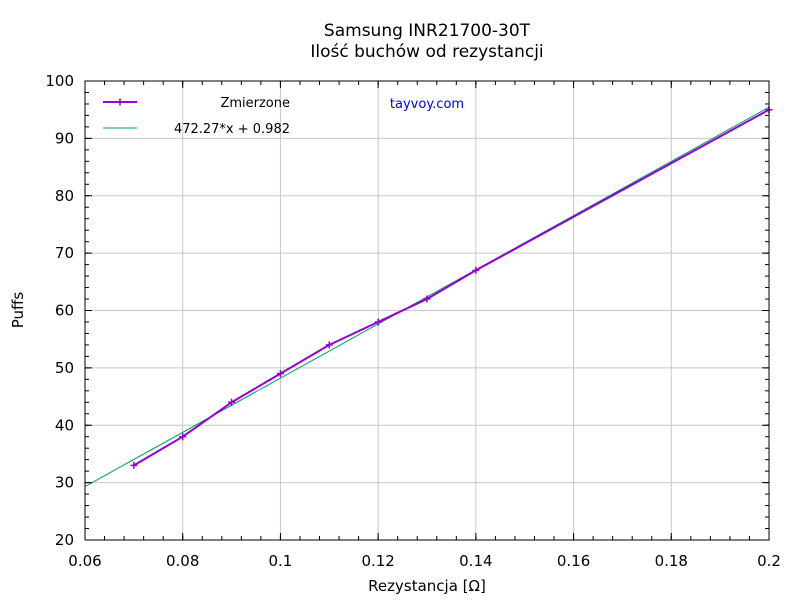 The image size is (800, 600). What do you see at coordinates (280, 561) in the screenshot?
I see `x-tick-label: 0.1` at bounding box center [280, 561].